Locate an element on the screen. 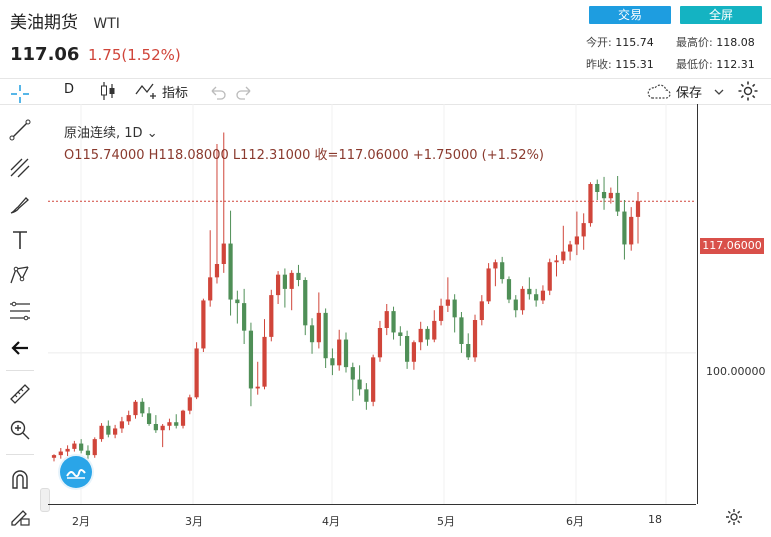 The height and width of the screenshot is (537, 771). save-button: 保存 is located at coordinates (689, 93).